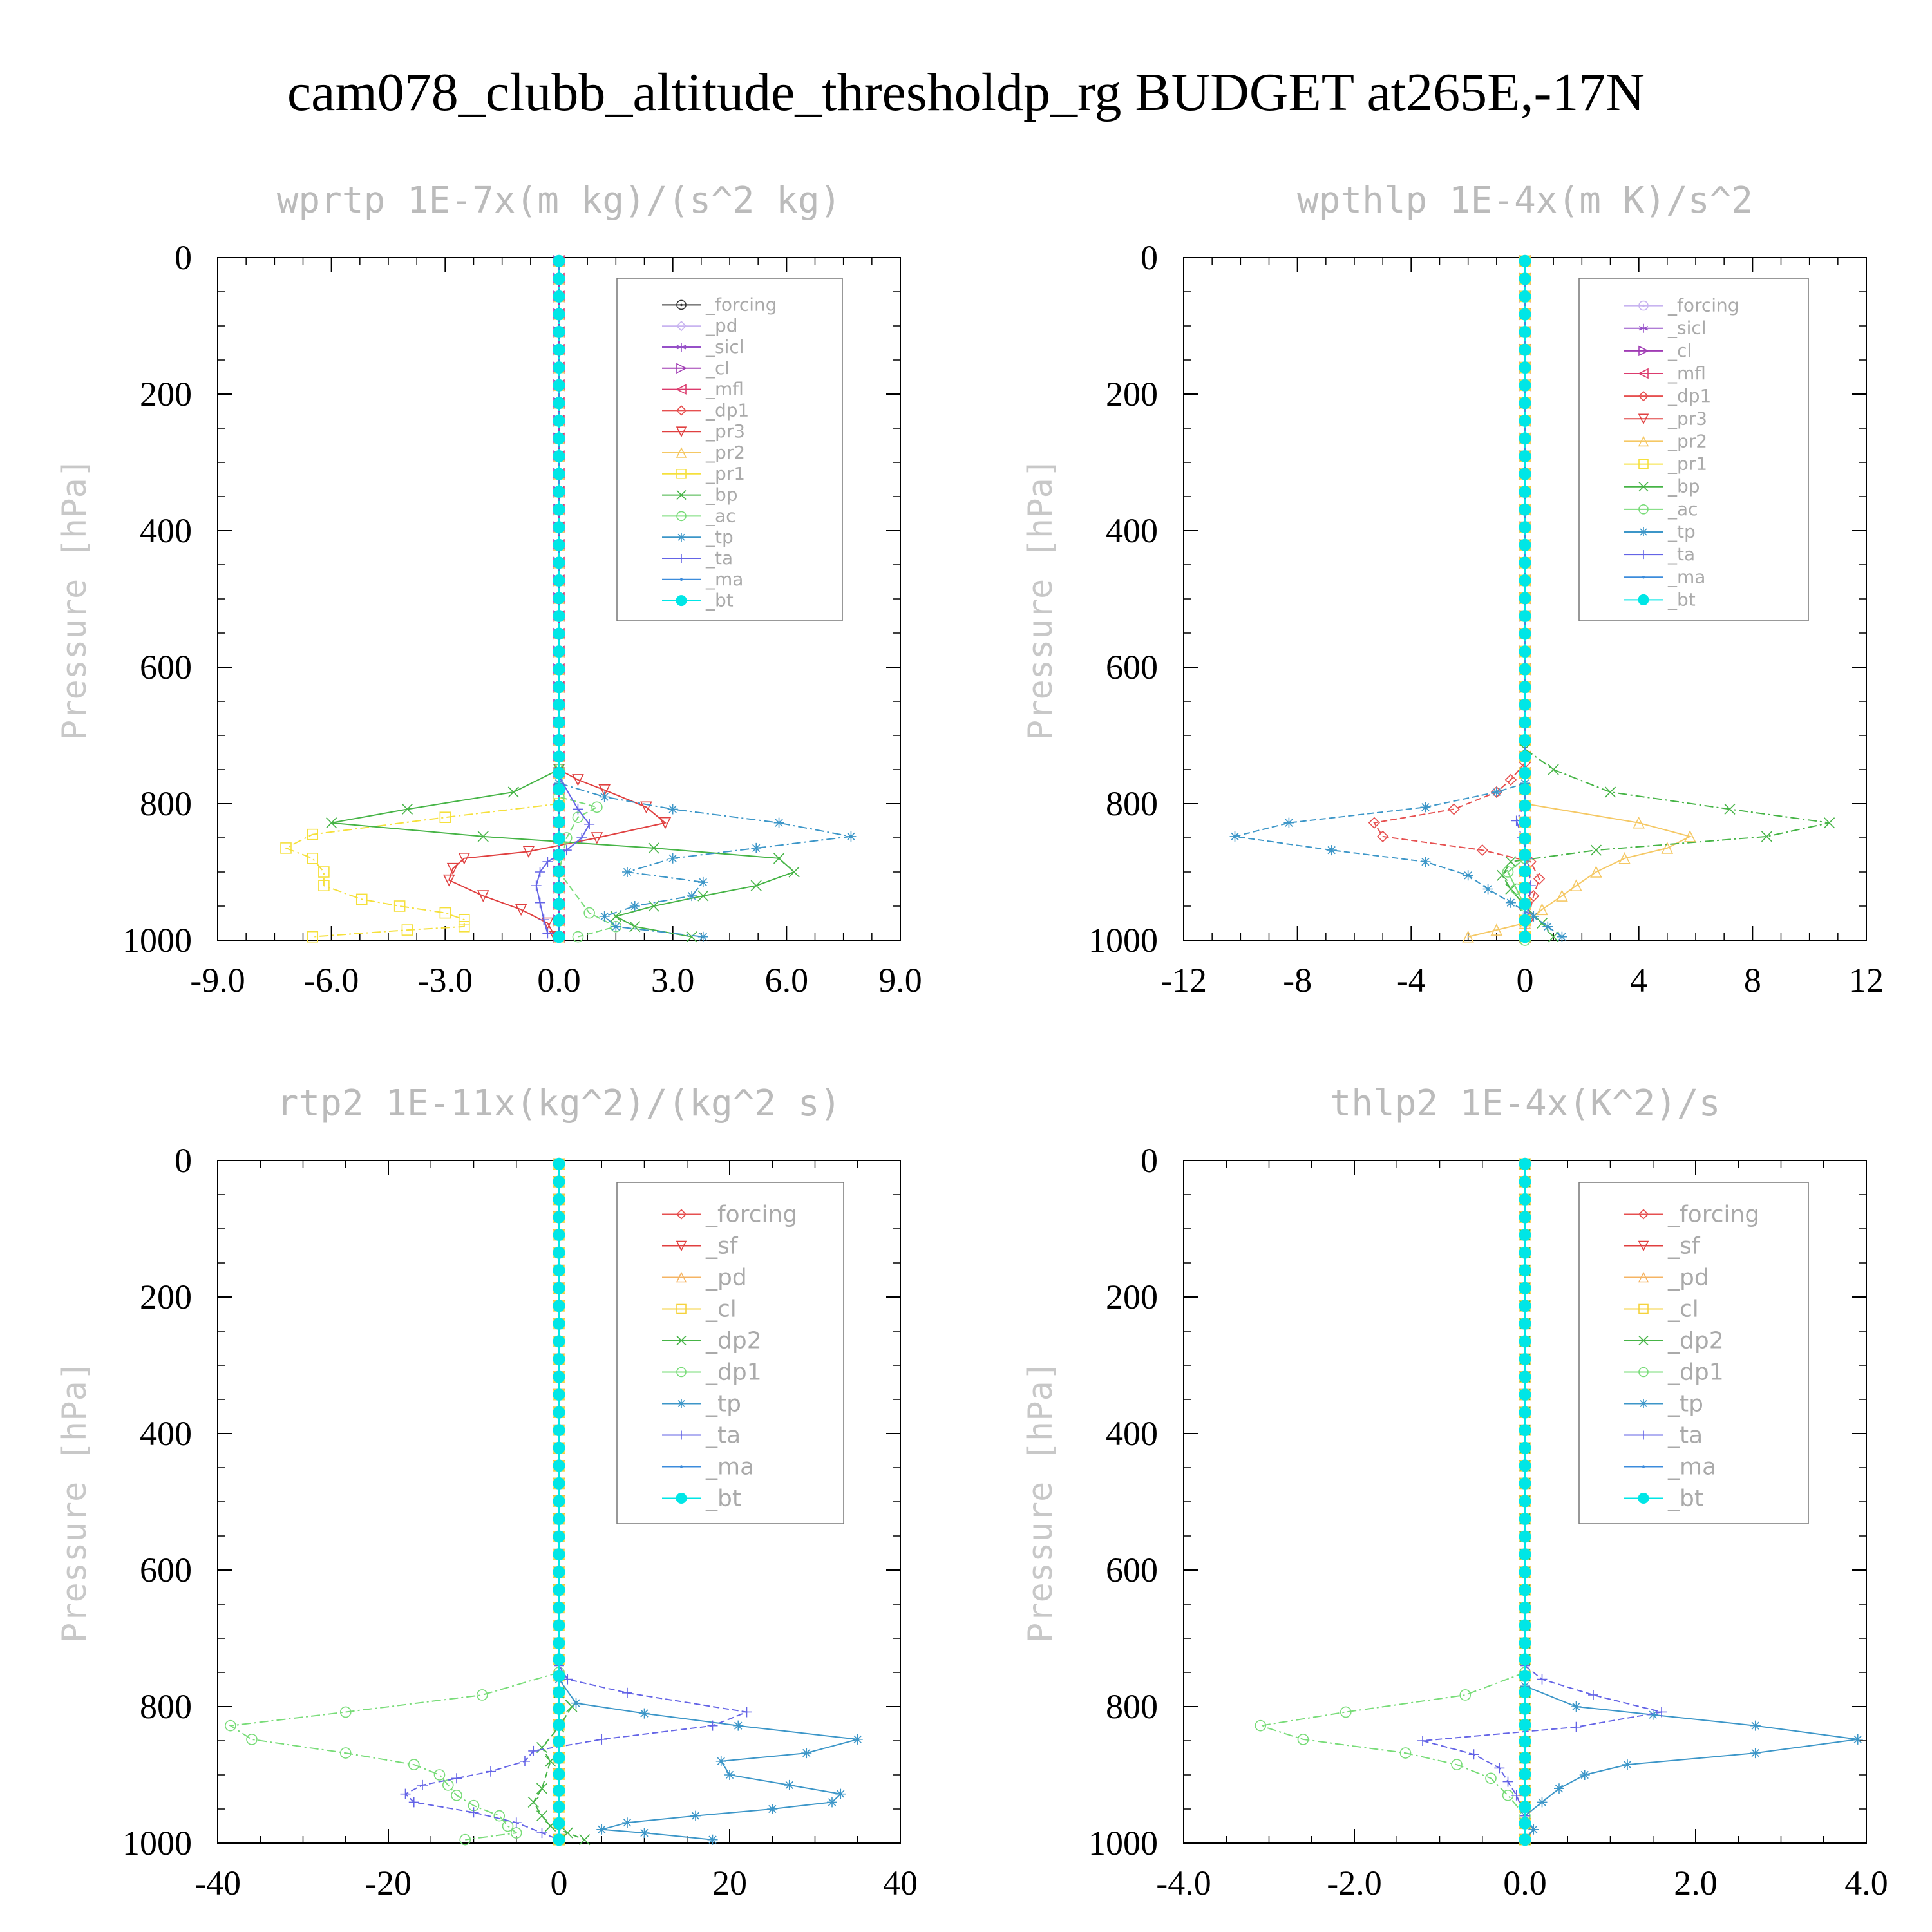 The image size is (1932, 1932). Describe the element at coordinates (1393, 1756) in the screenshot. I see `series-dp1` at that location.